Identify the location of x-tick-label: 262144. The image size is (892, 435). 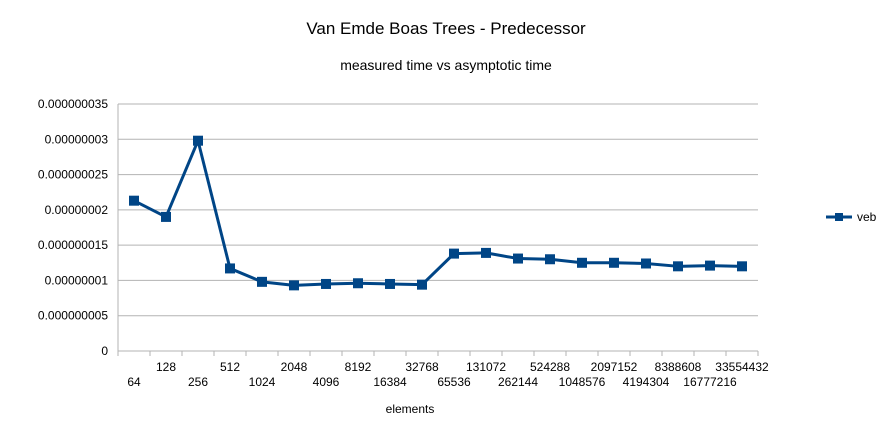
(518, 382).